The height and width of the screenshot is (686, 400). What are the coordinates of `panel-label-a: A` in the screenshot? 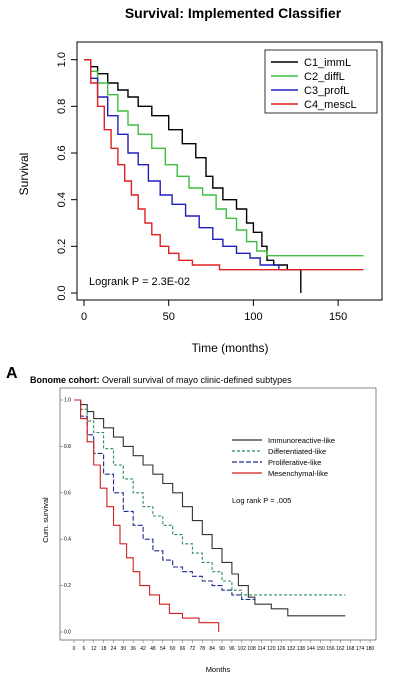 It's located at (12, 373).